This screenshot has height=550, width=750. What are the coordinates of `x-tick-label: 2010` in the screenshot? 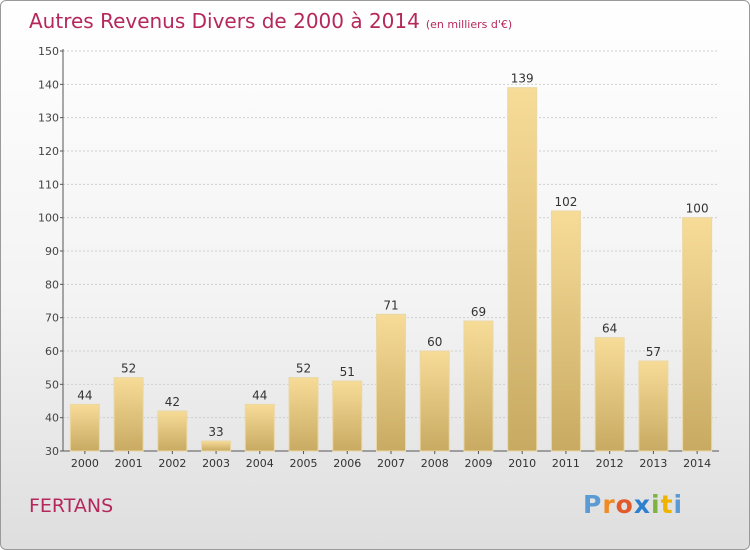 It's located at (522, 463).